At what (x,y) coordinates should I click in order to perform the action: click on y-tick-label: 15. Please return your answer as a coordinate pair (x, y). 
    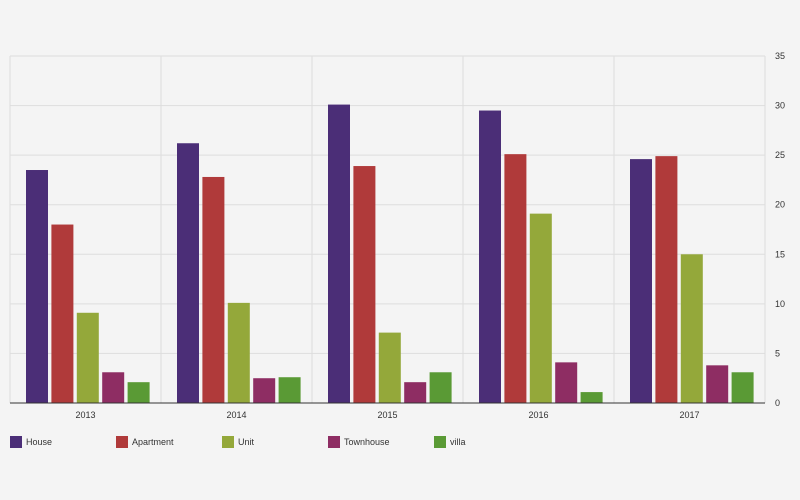
    Looking at the image, I should click on (780, 254).